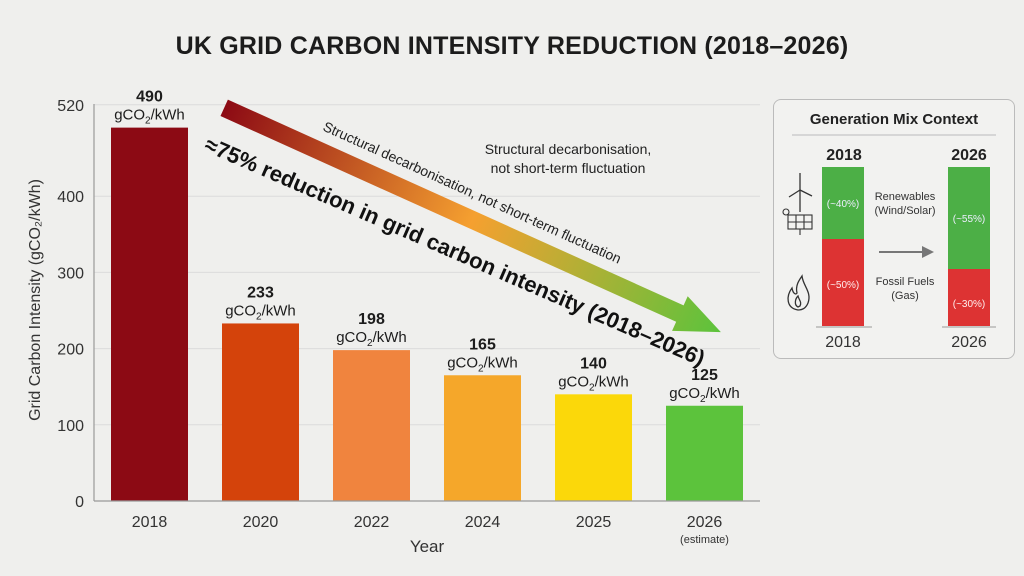 The height and width of the screenshot is (576, 1024). Describe the element at coordinates (800, 192) in the screenshot. I see `wind-turbine-icon` at that location.